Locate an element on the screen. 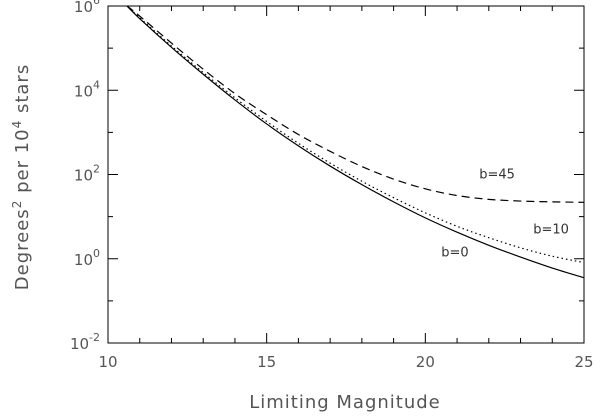 Image resolution: width=600 pixels, height=416 pixels. x-tick-label: 10 is located at coordinates (107, 362).